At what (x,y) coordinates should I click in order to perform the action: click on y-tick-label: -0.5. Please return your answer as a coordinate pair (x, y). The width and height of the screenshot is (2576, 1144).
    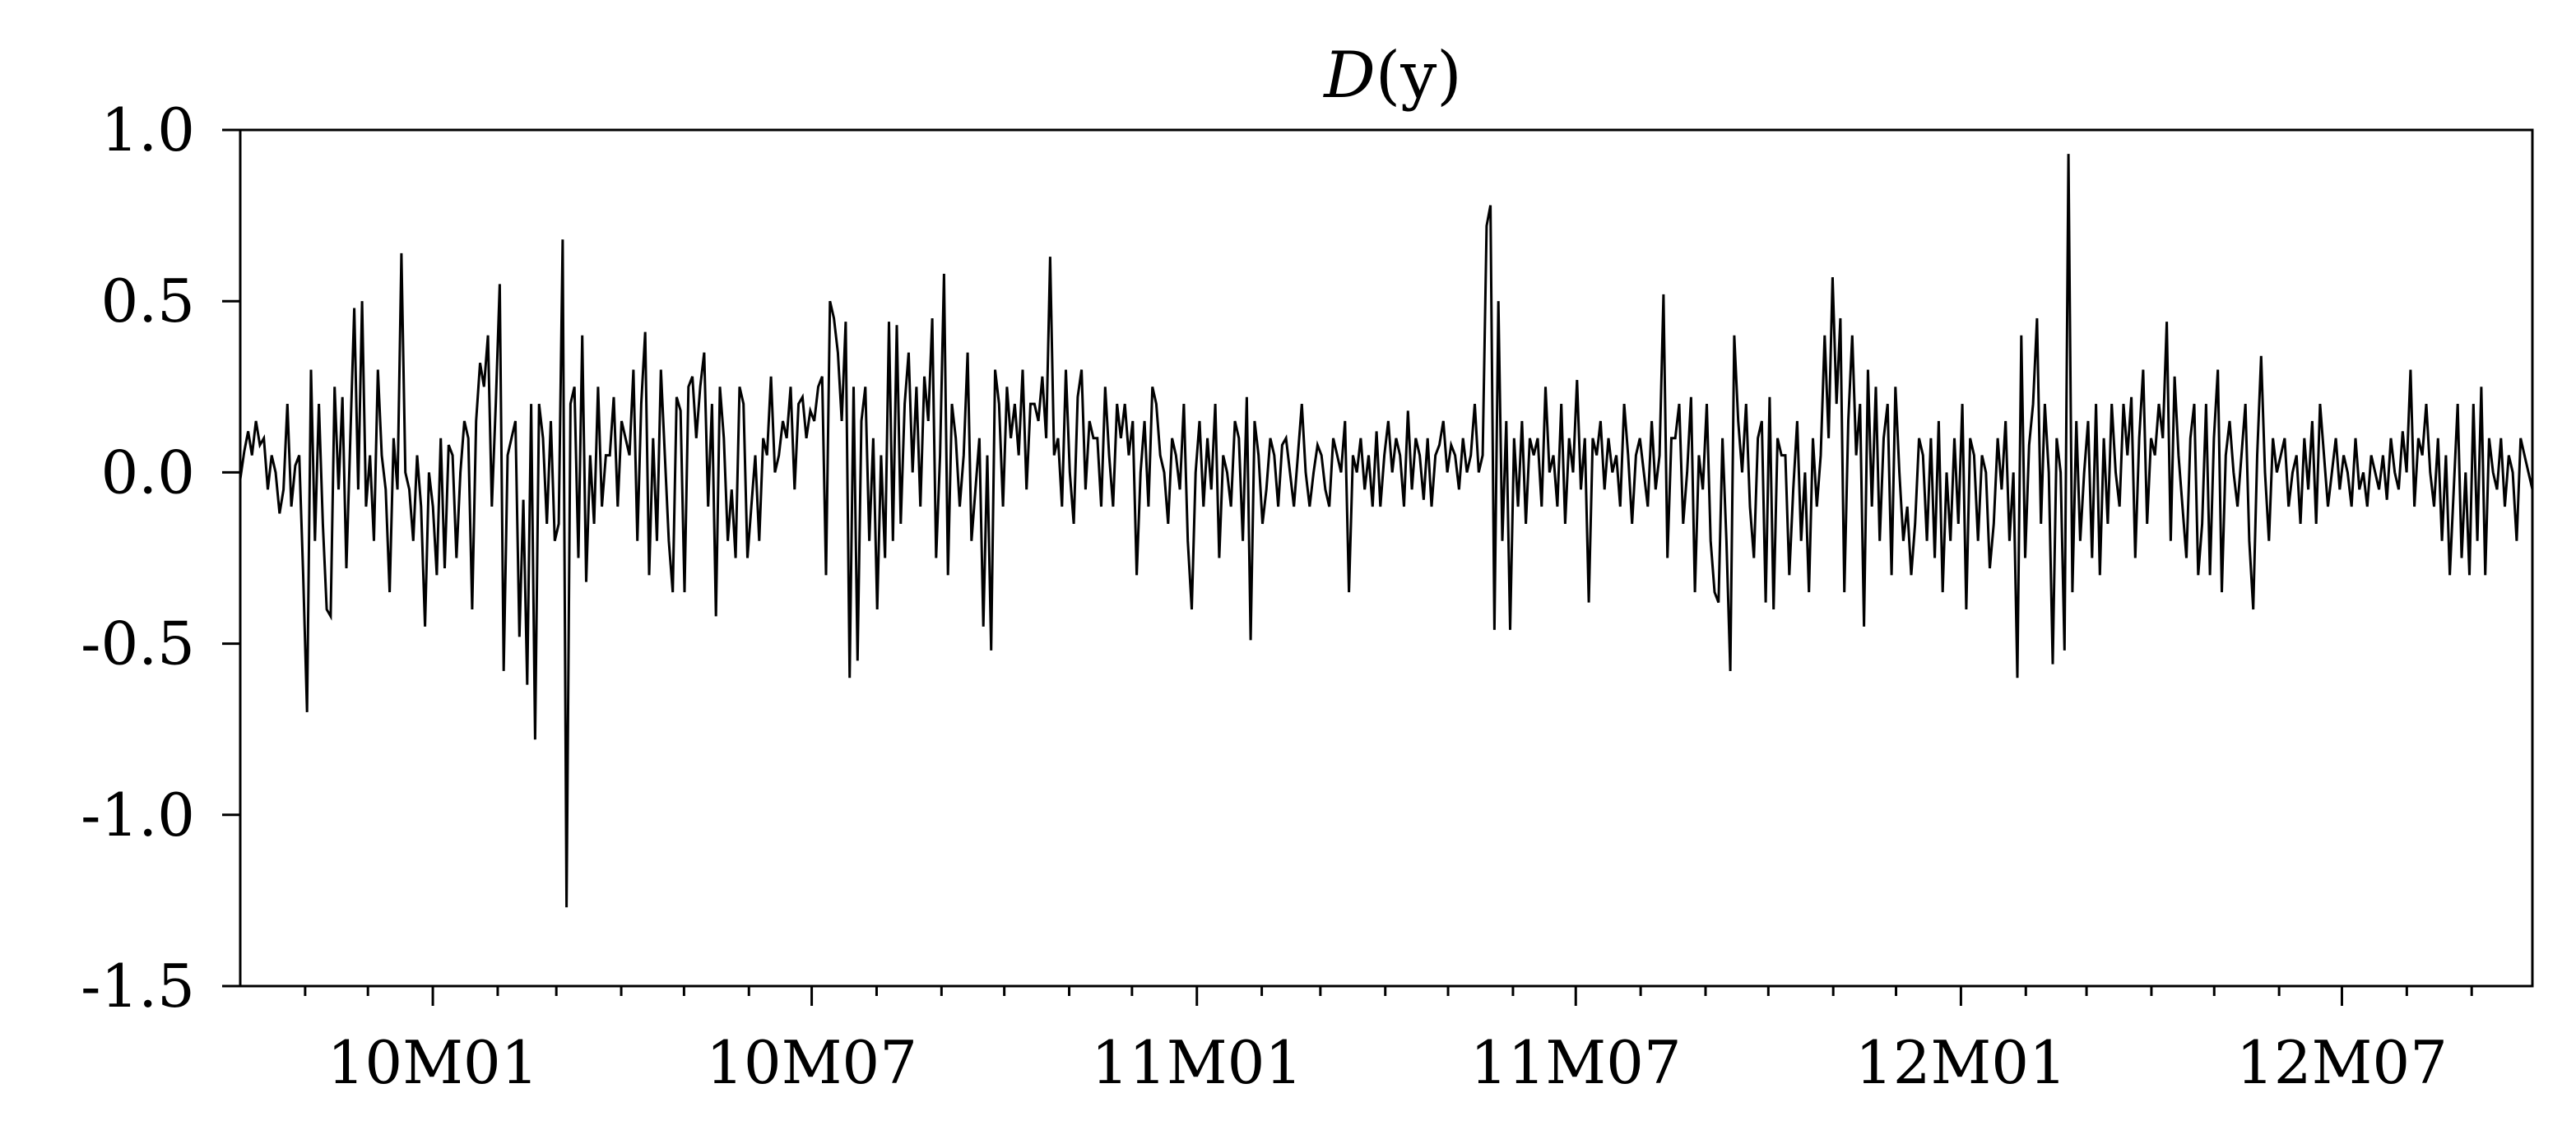
    Looking at the image, I should click on (138, 644).